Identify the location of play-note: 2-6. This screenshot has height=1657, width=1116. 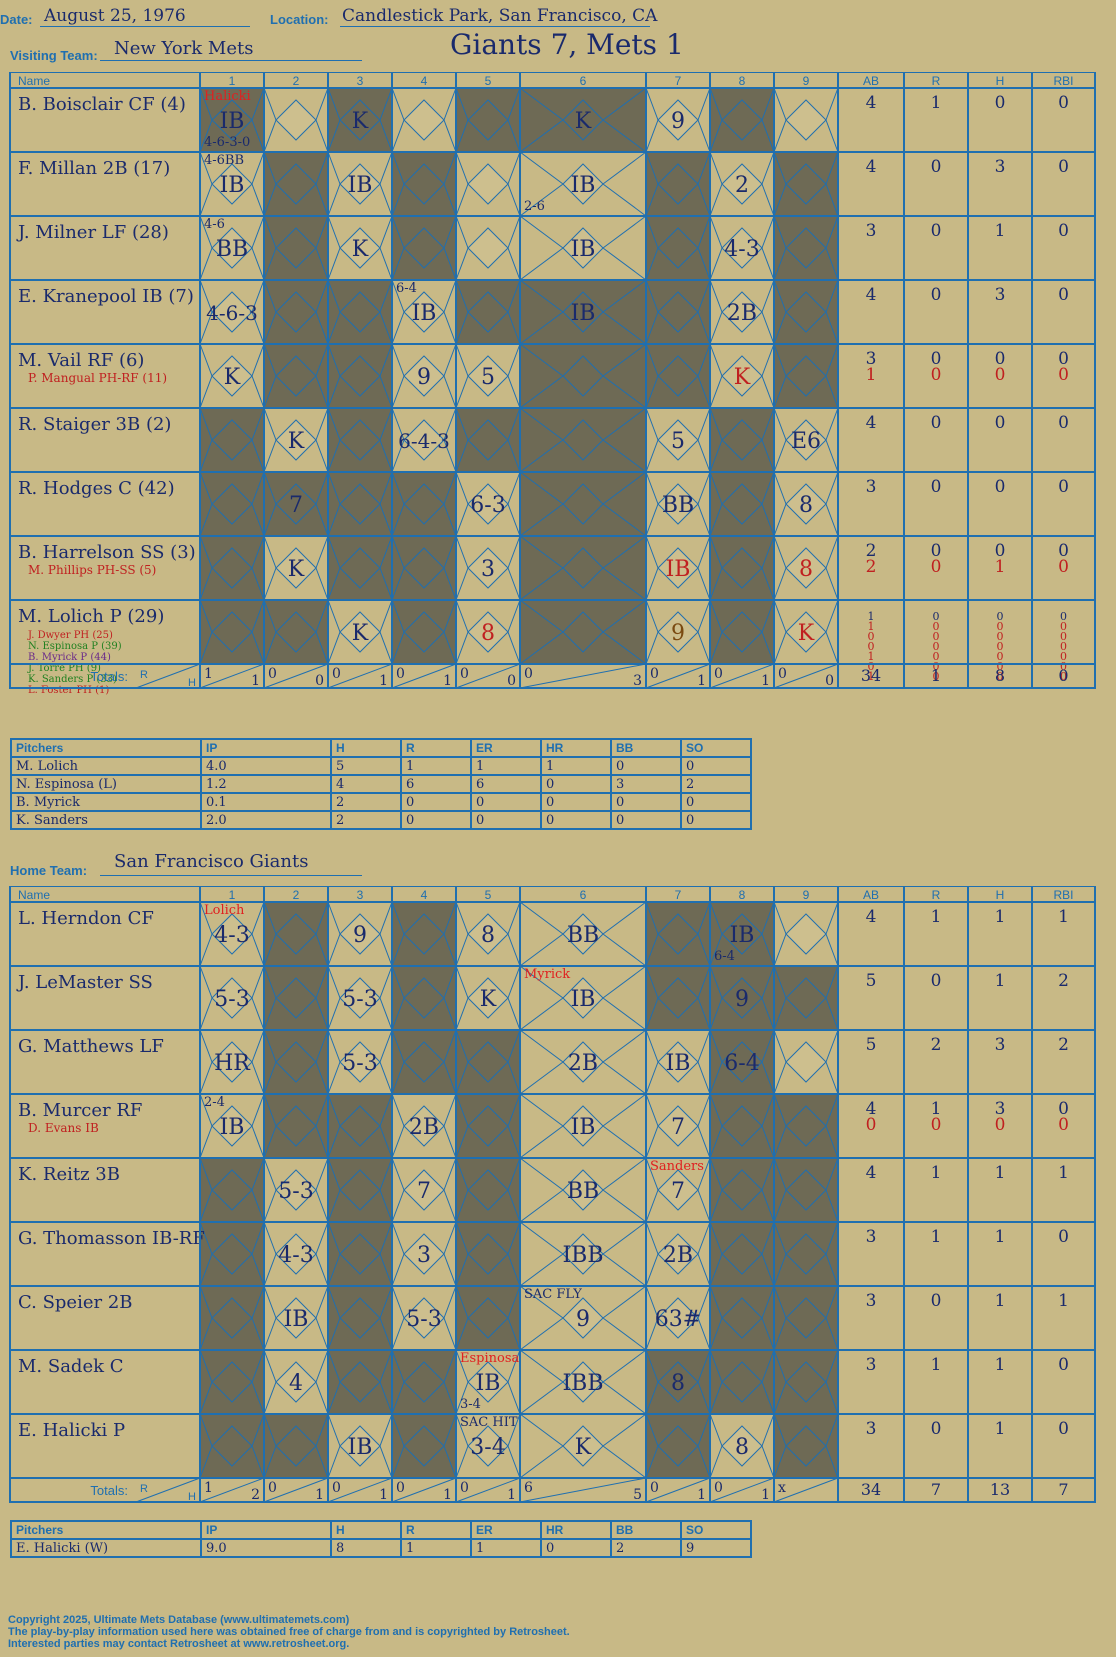
(534, 206).